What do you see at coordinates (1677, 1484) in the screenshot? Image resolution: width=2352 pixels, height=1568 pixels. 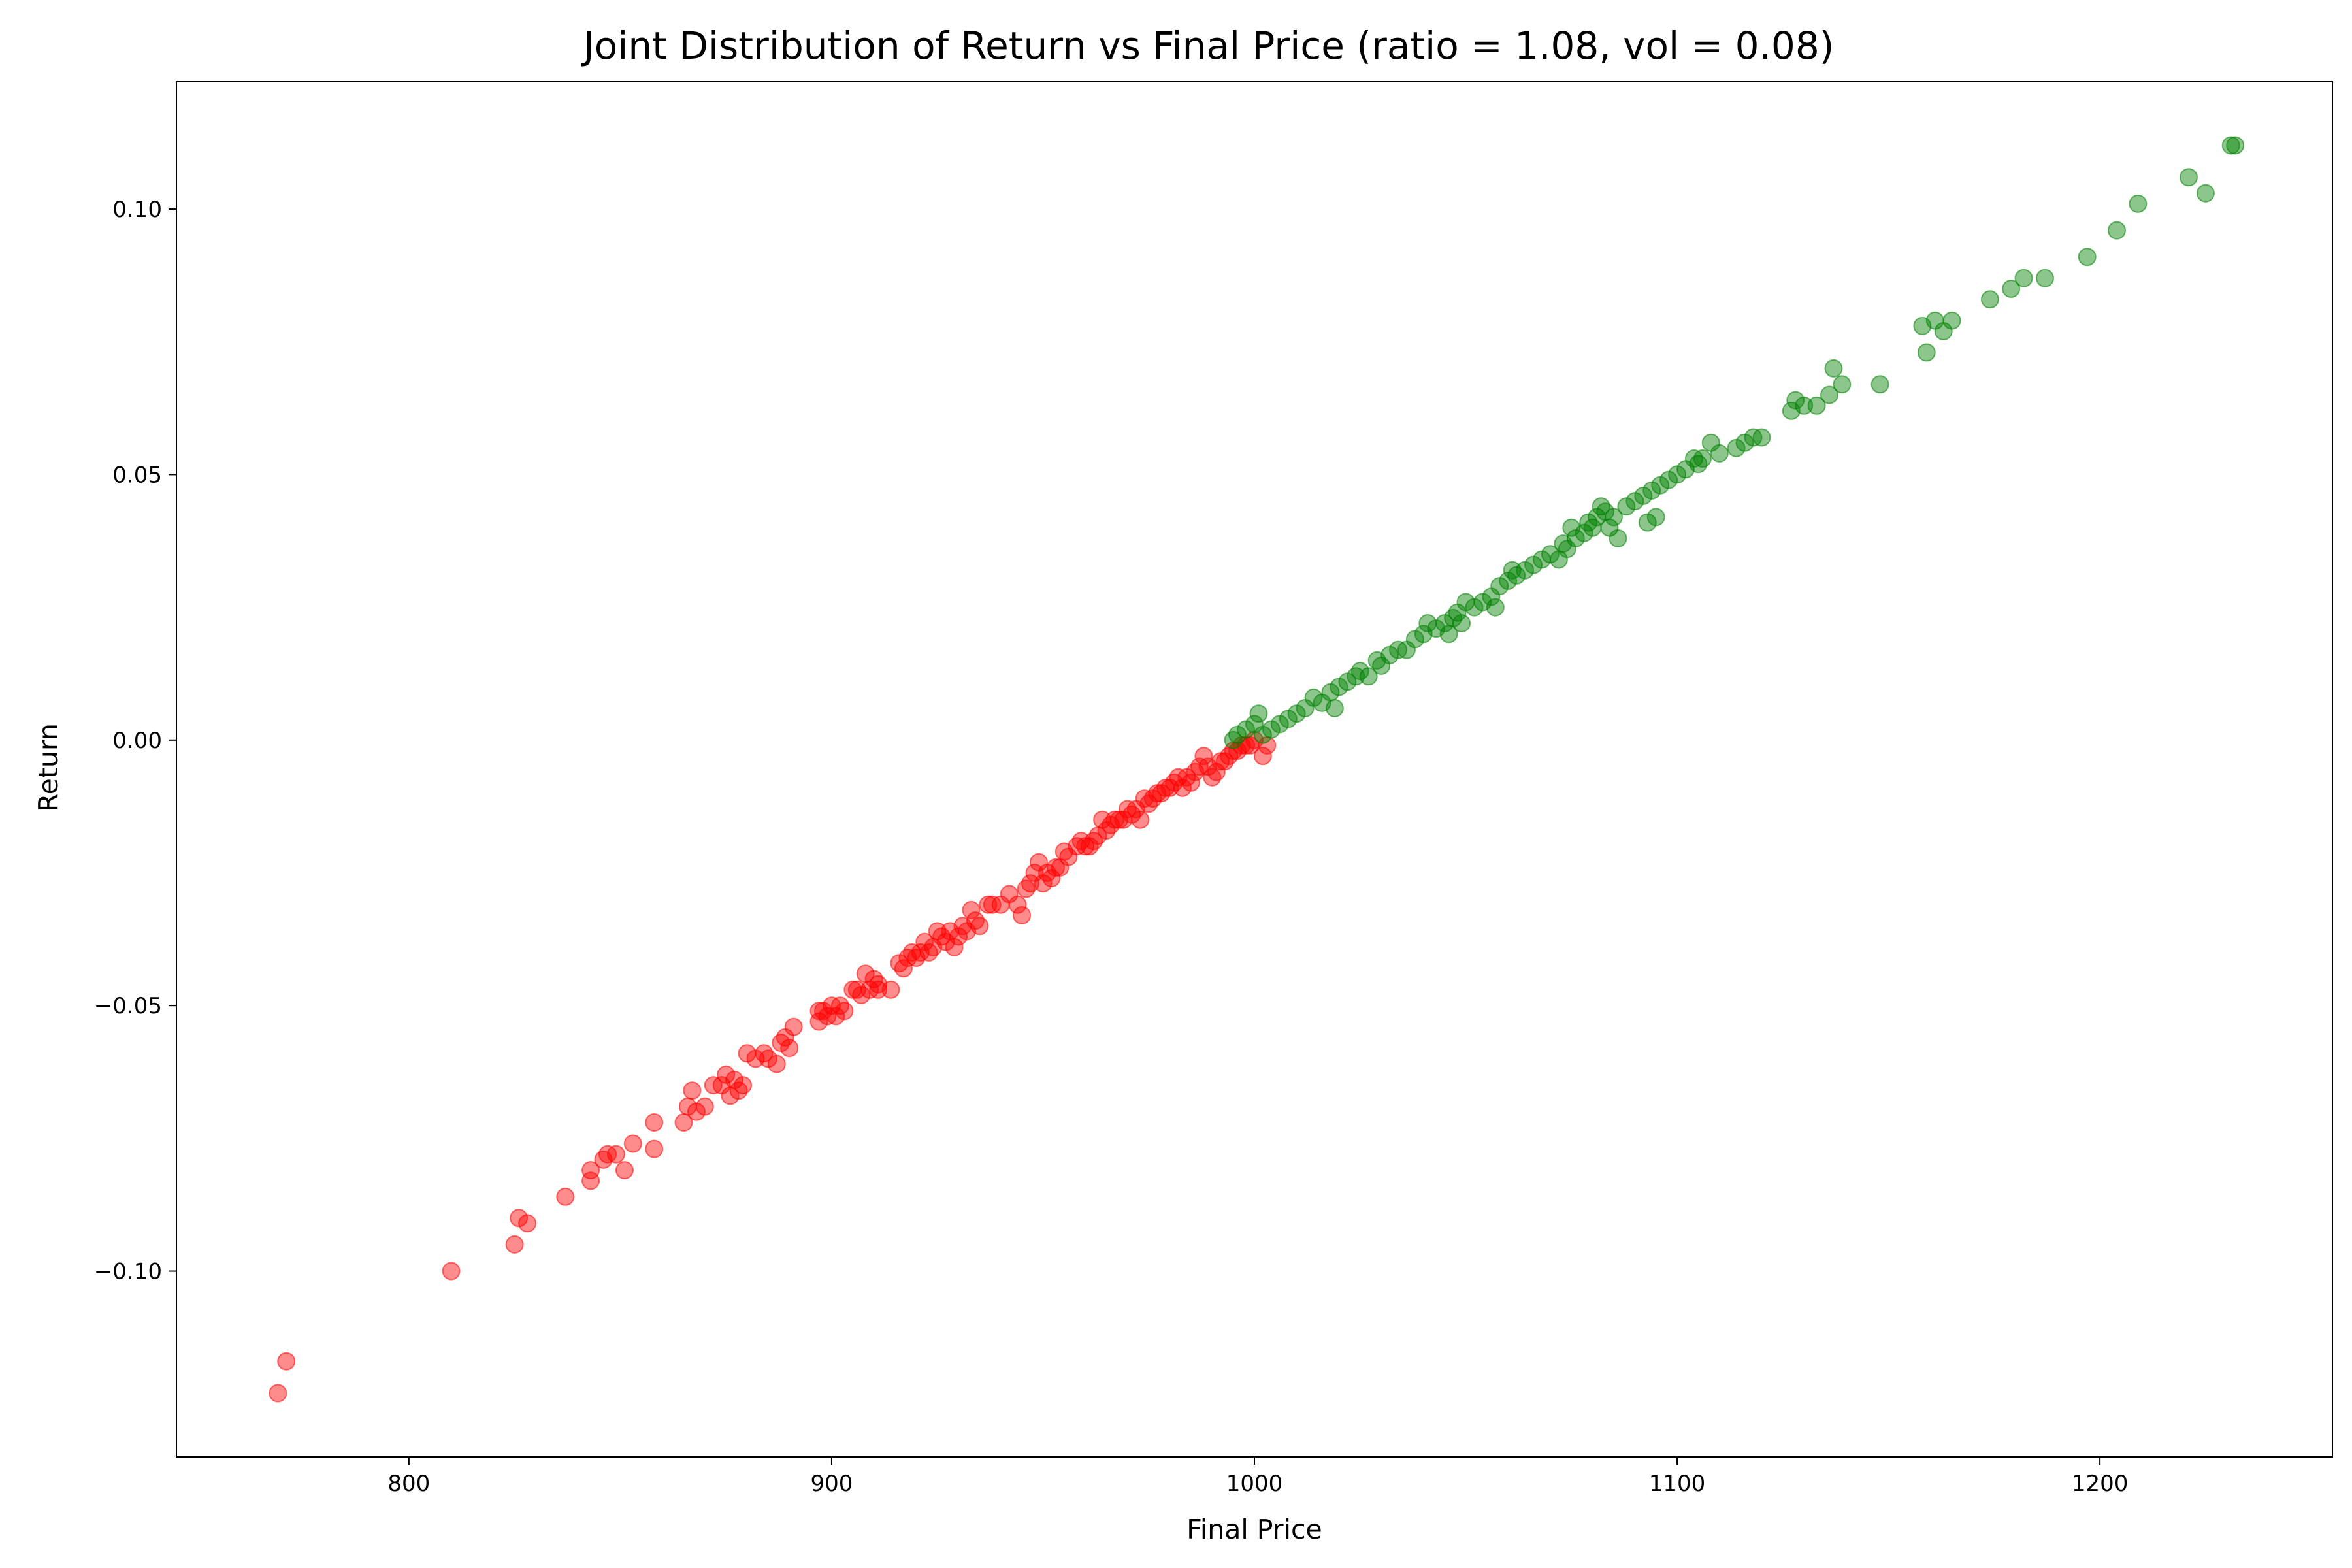 I see `x-tick-label: 1100` at bounding box center [1677, 1484].